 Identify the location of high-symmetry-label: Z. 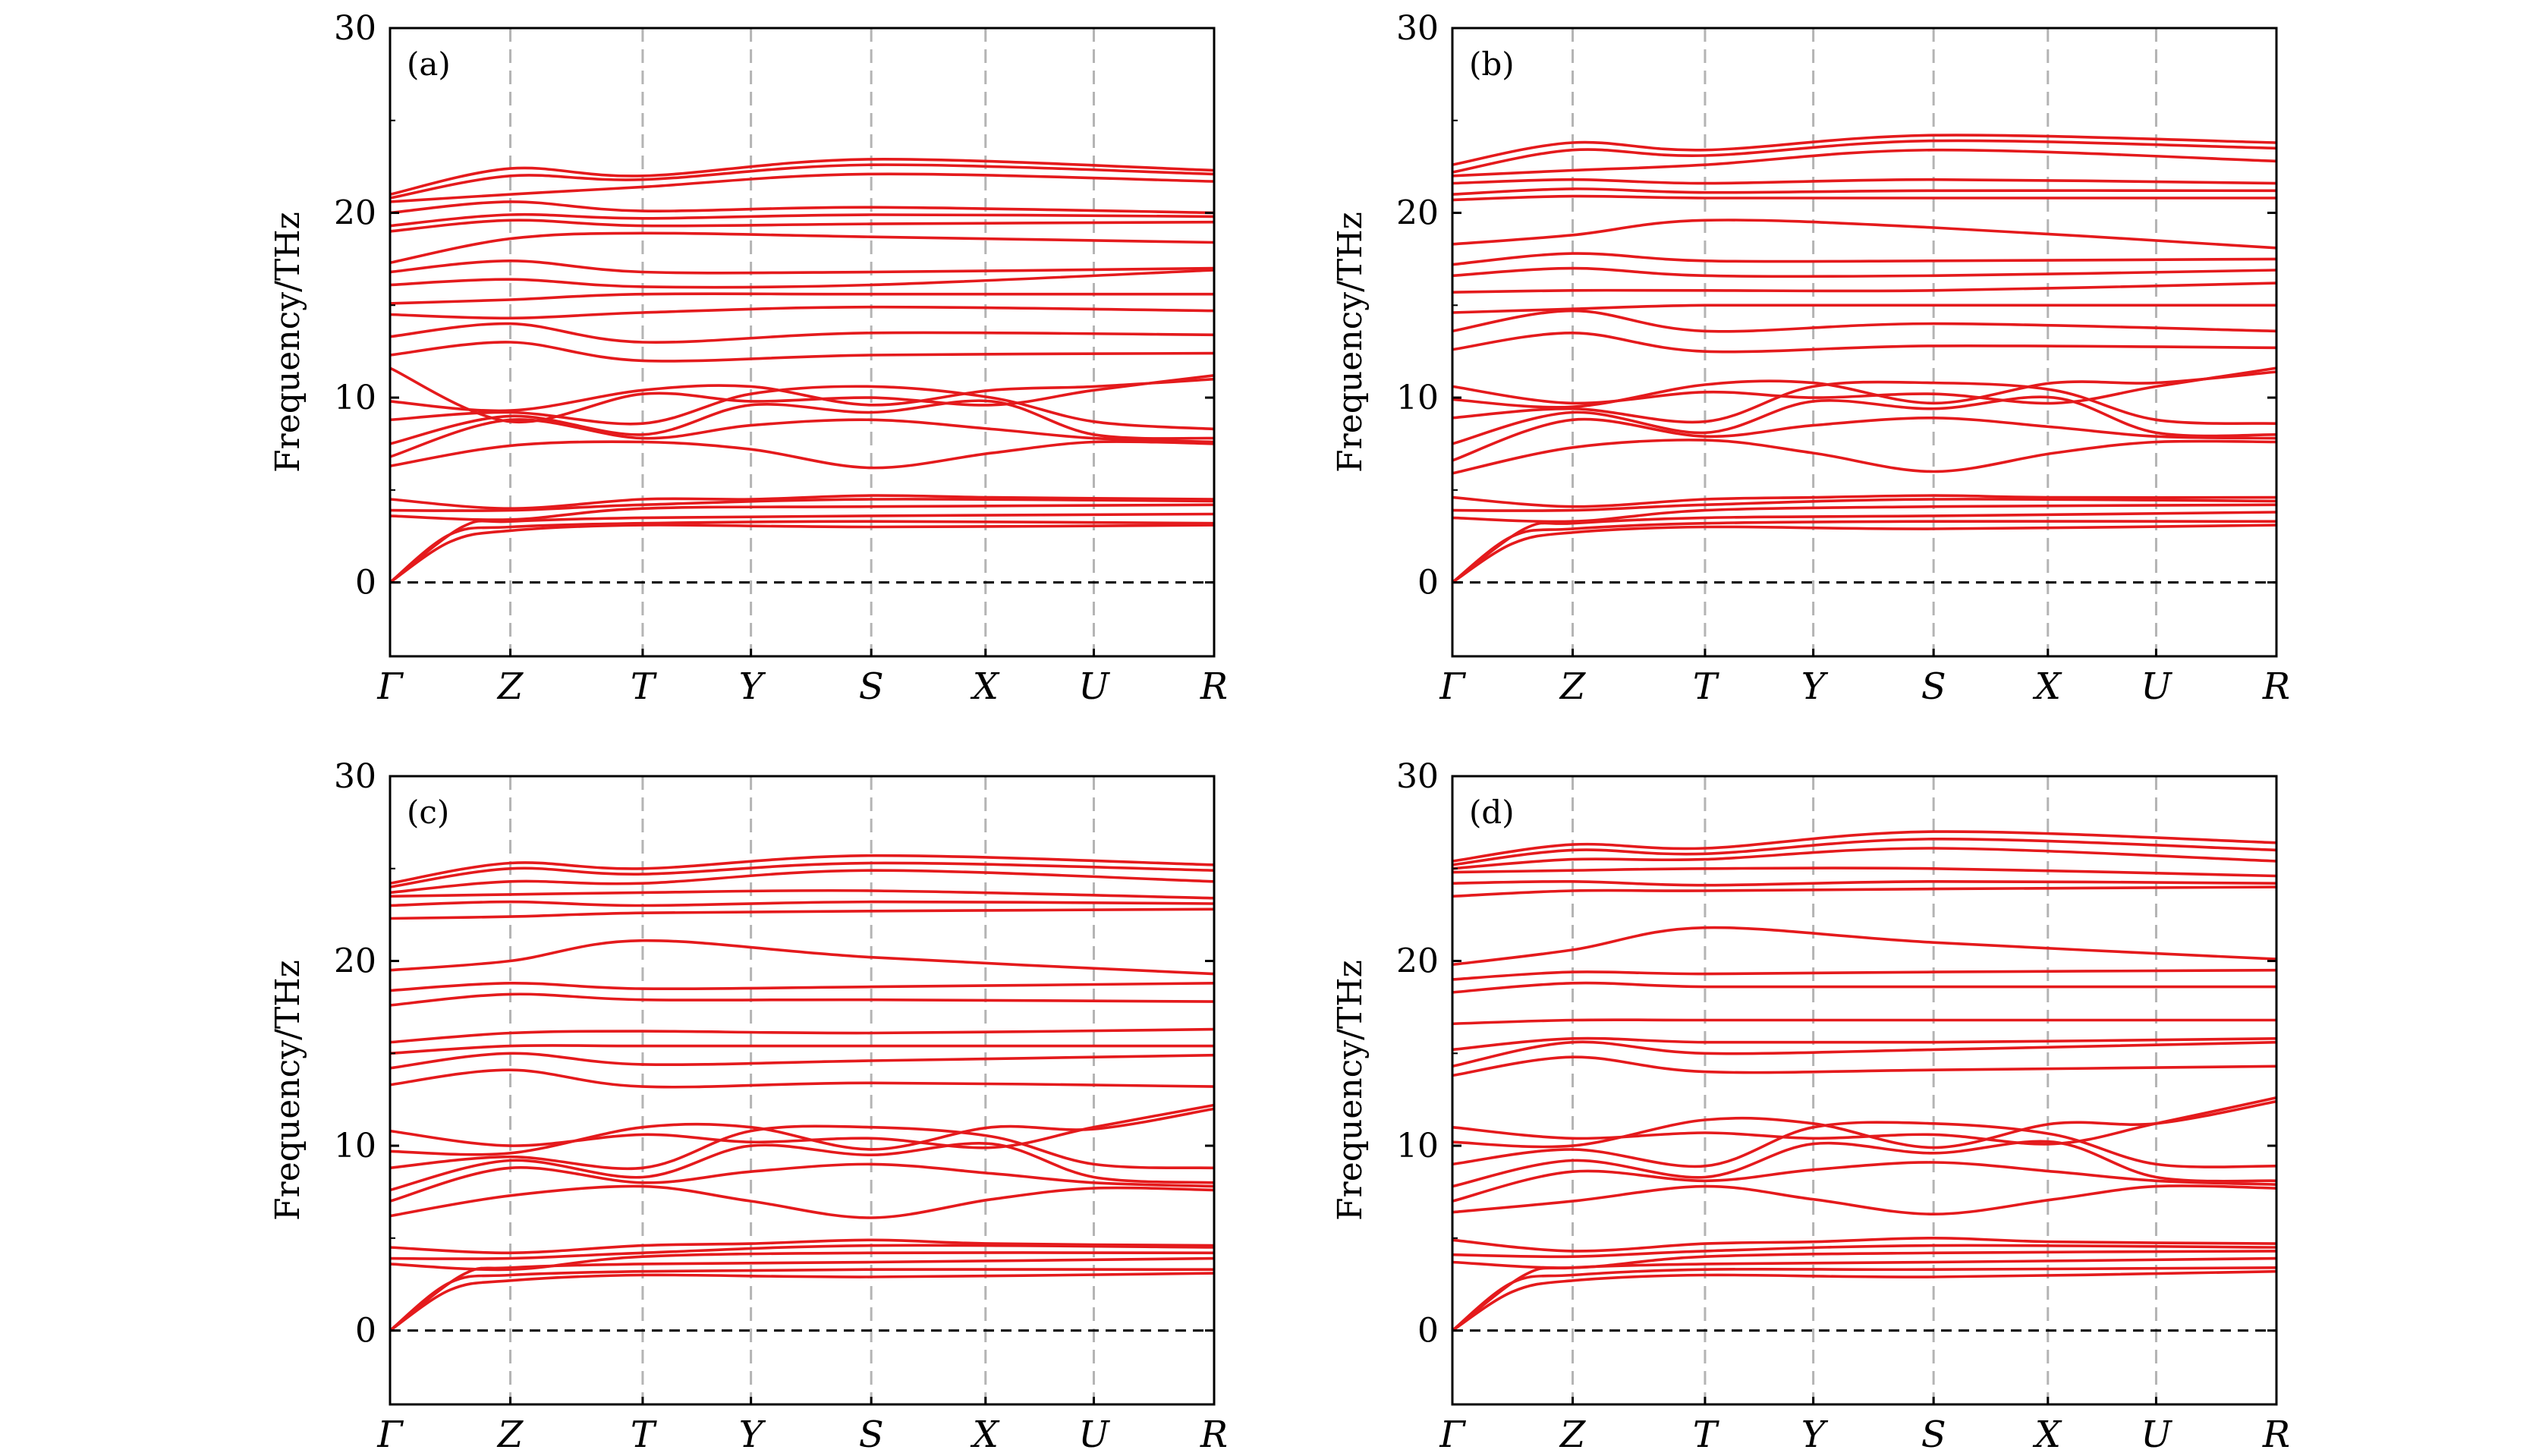
(1573, 1435).